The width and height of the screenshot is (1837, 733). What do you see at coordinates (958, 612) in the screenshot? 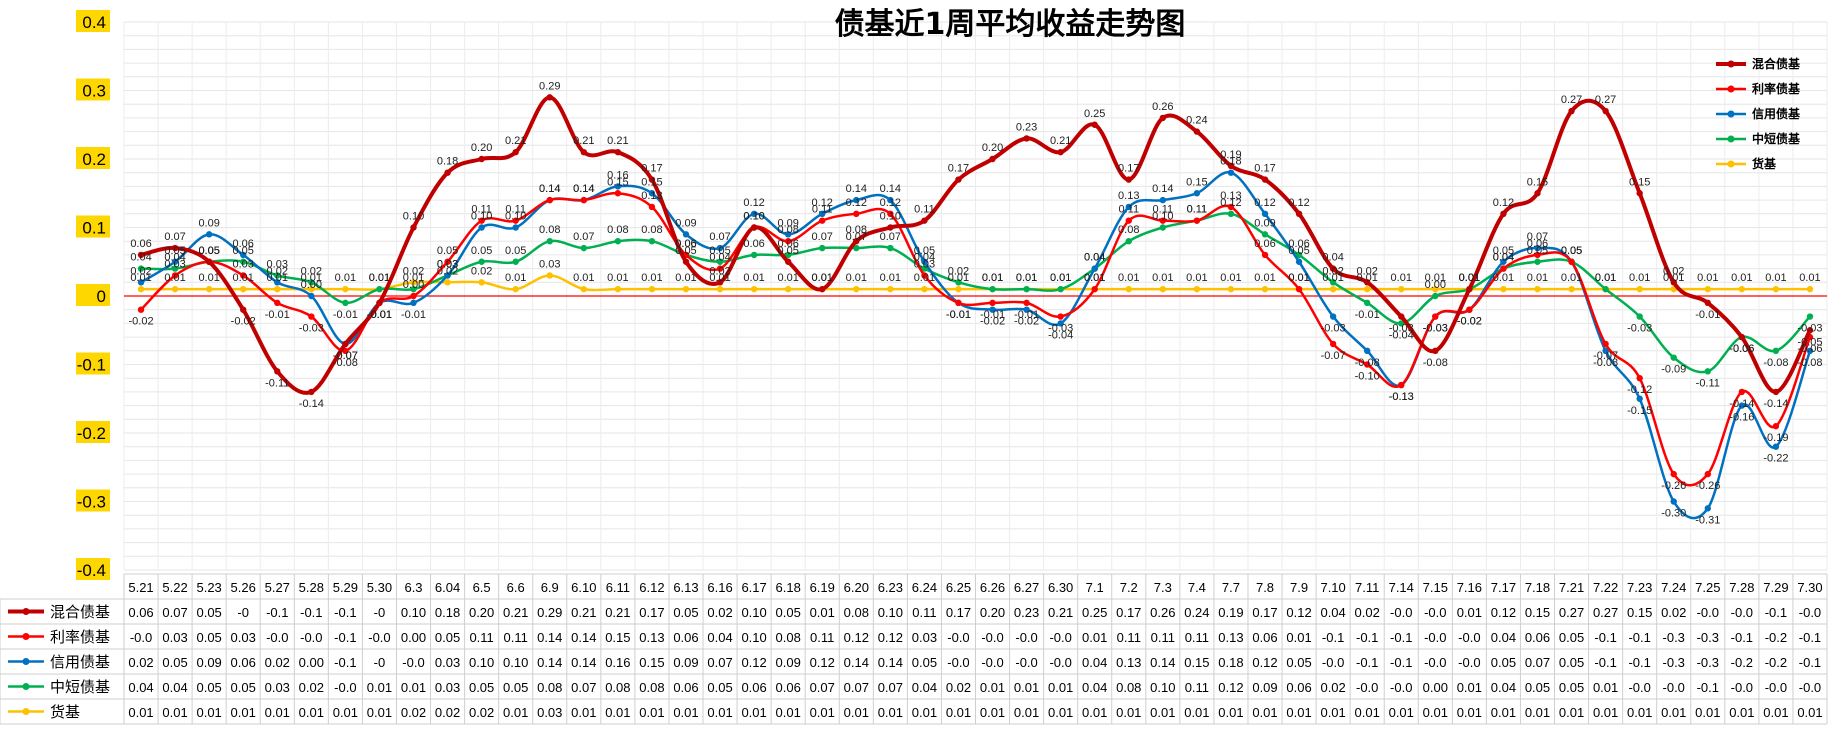
I see `table-cell: 0.17` at bounding box center [958, 612].